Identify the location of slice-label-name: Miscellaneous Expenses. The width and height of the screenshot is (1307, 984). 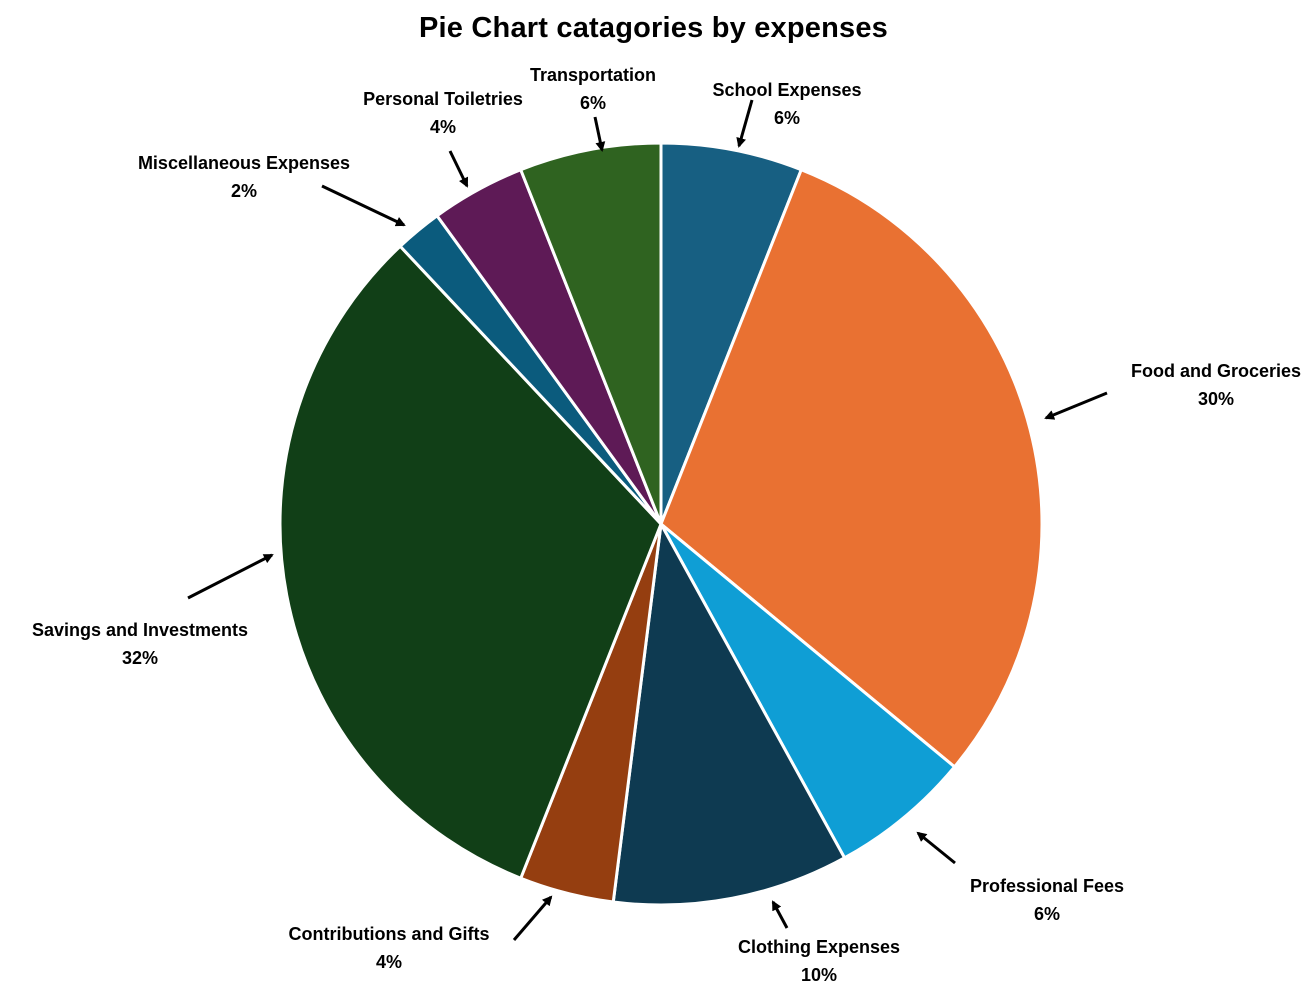
(244, 163).